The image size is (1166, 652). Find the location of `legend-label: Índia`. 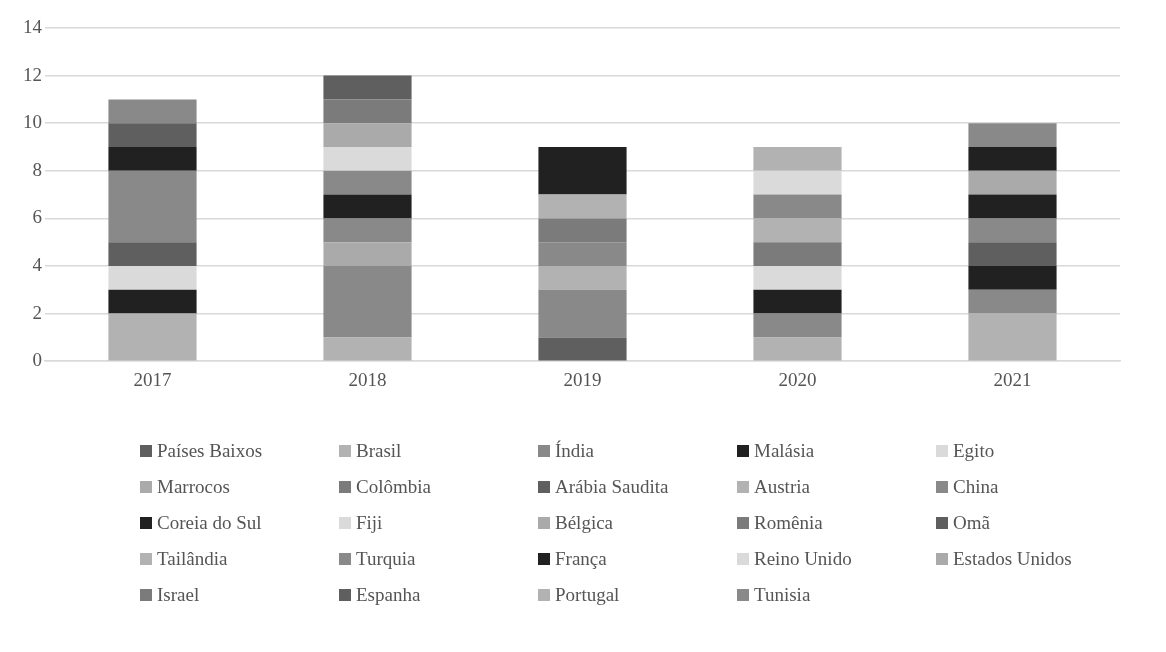

legend-label: Índia is located at coordinates (575, 450).